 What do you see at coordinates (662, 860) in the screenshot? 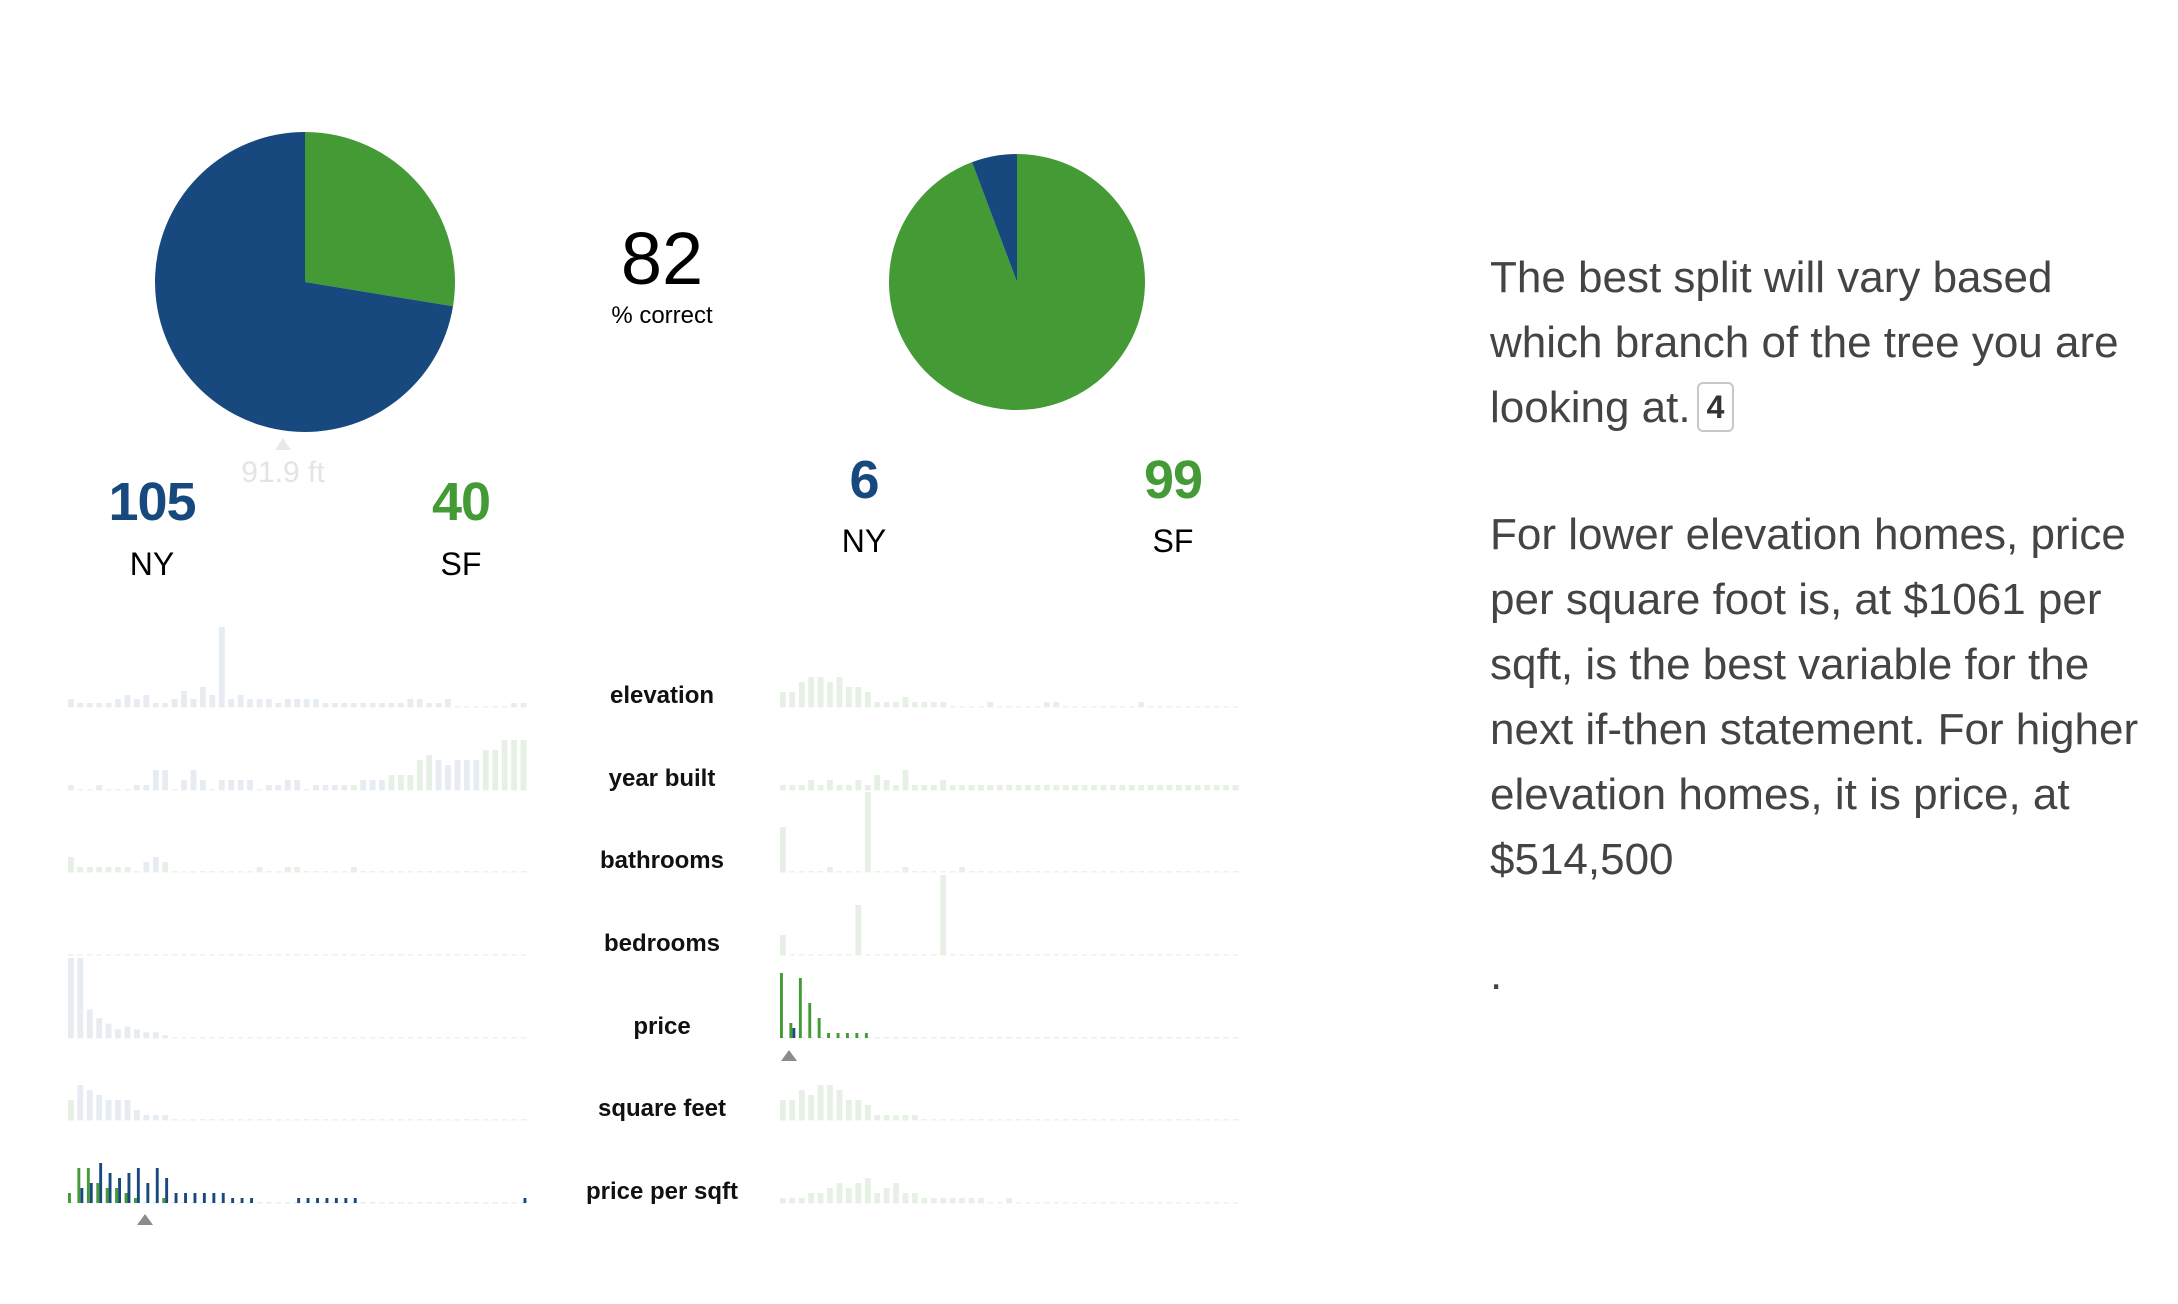
I see `variable-label-bathrooms: bathrooms` at bounding box center [662, 860].